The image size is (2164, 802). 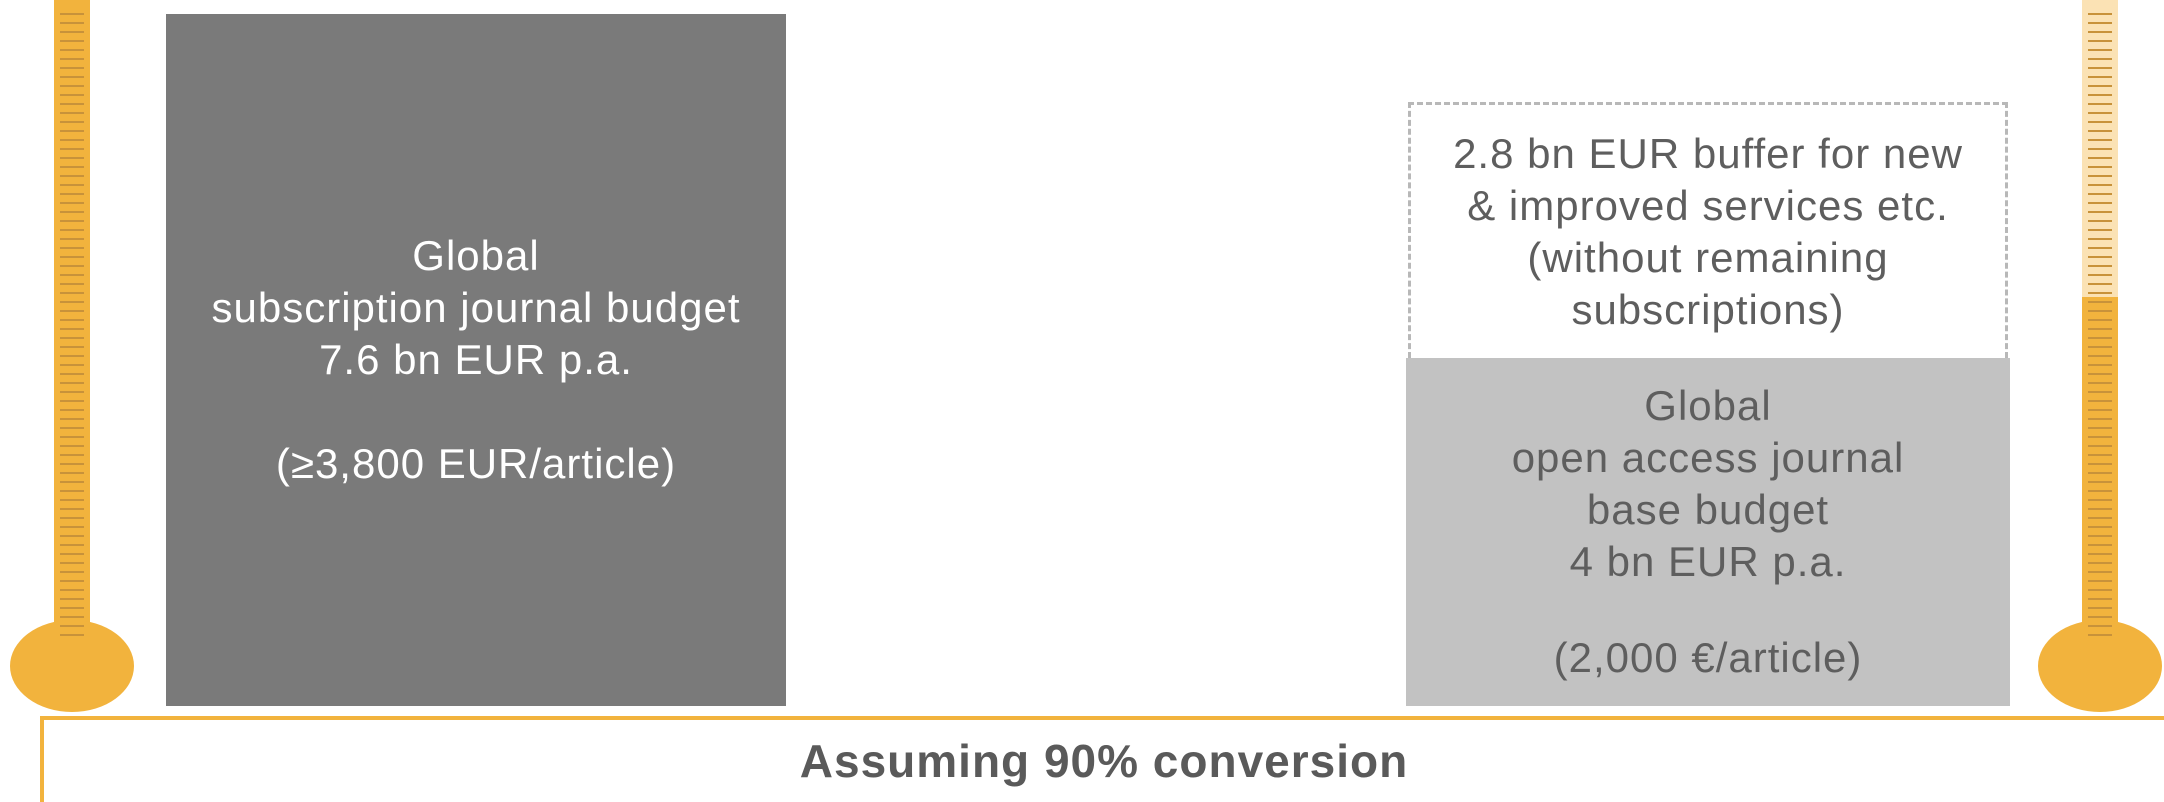 I want to click on subscription-per-article: (≥3,800 EUR/article), so click(x=476, y=463).